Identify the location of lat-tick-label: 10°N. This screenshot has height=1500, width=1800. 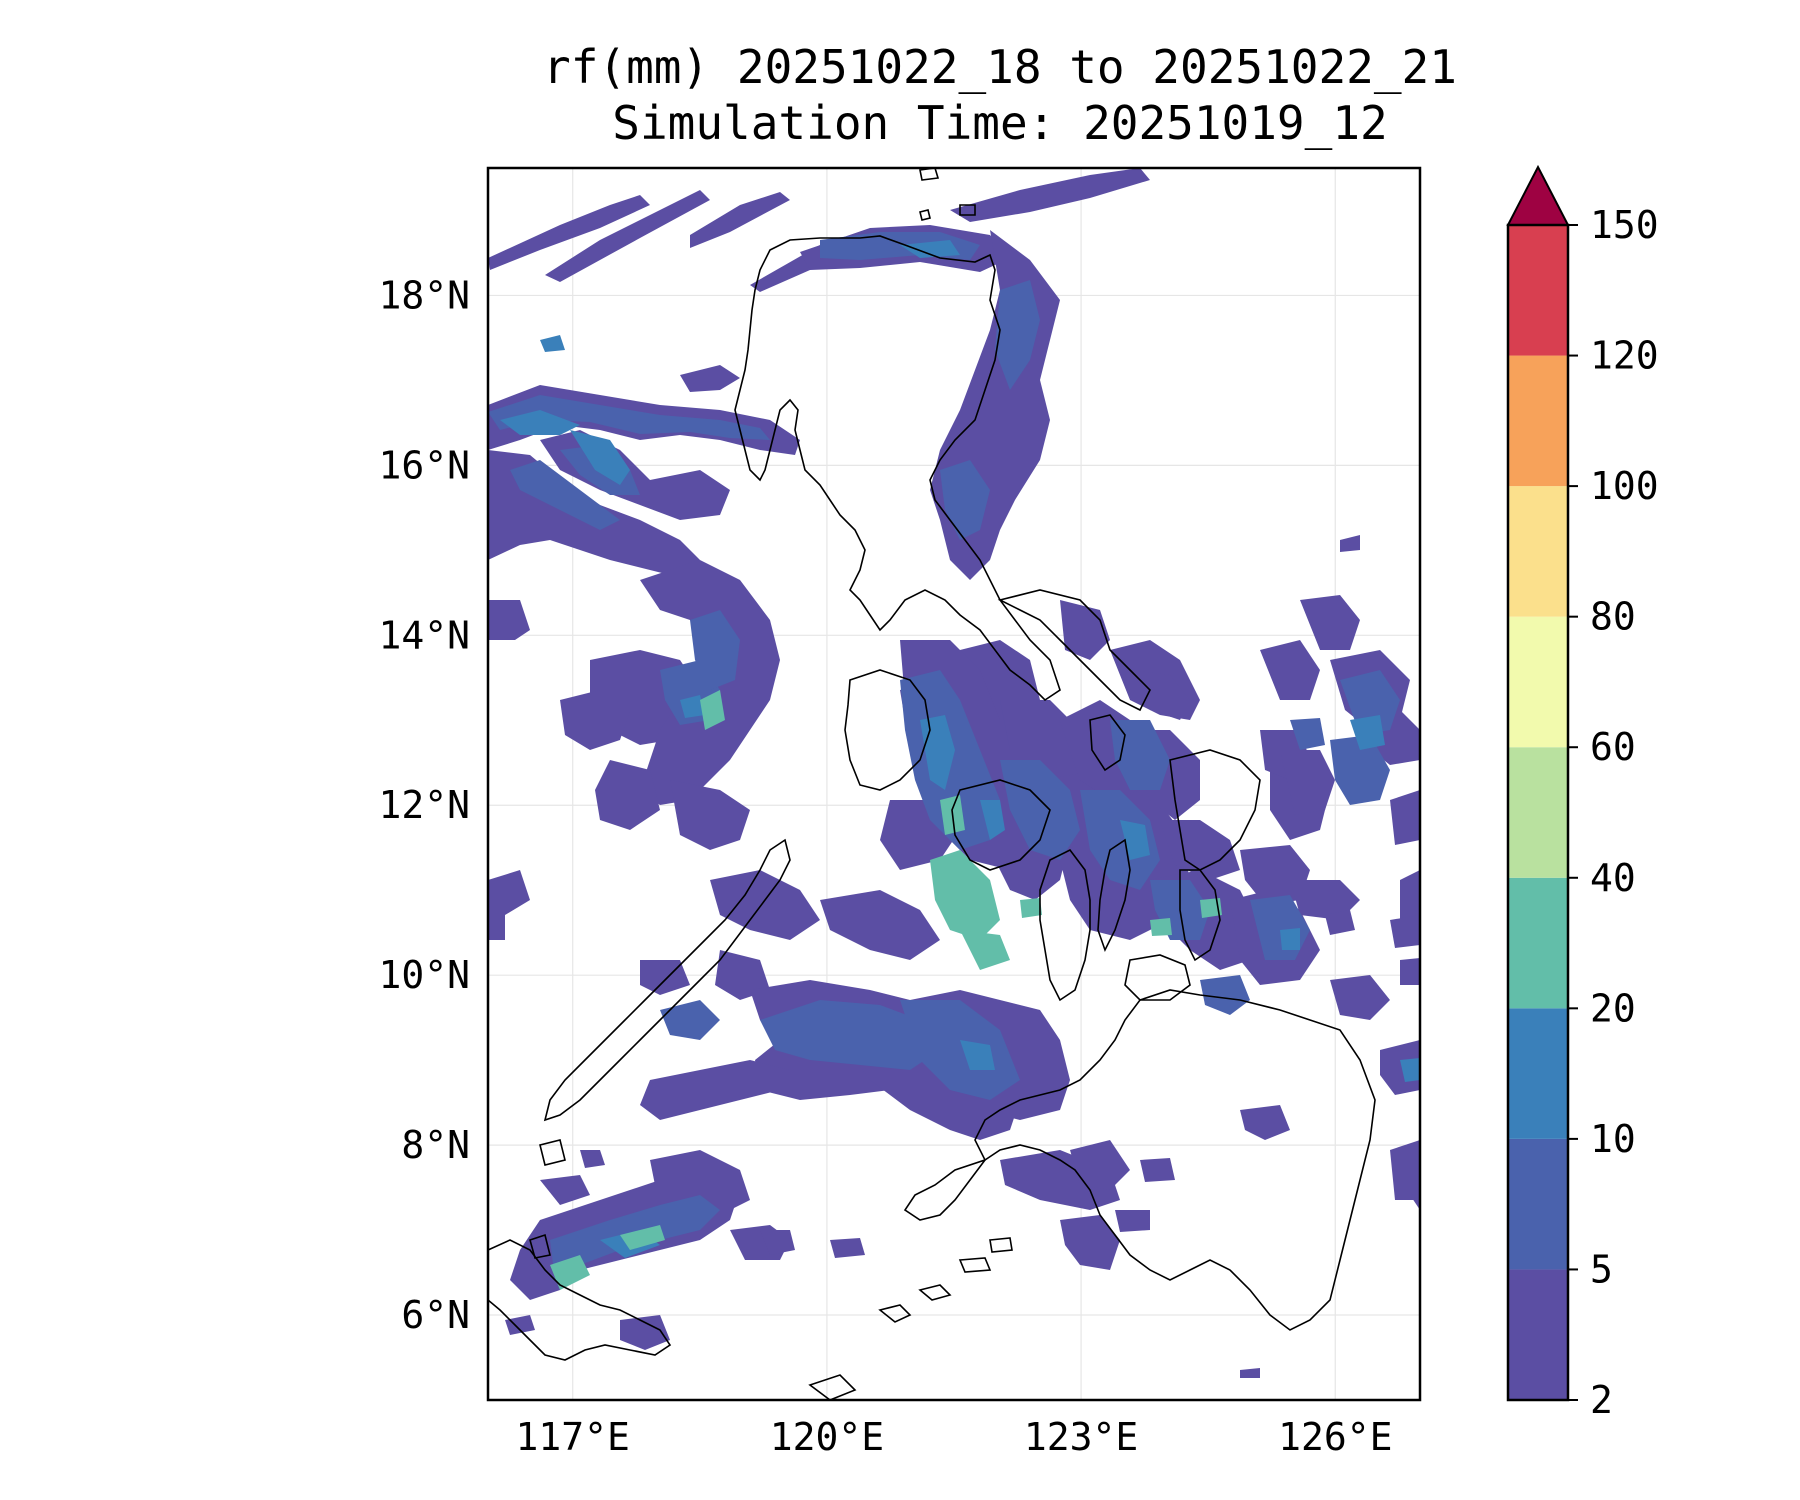
(424, 975).